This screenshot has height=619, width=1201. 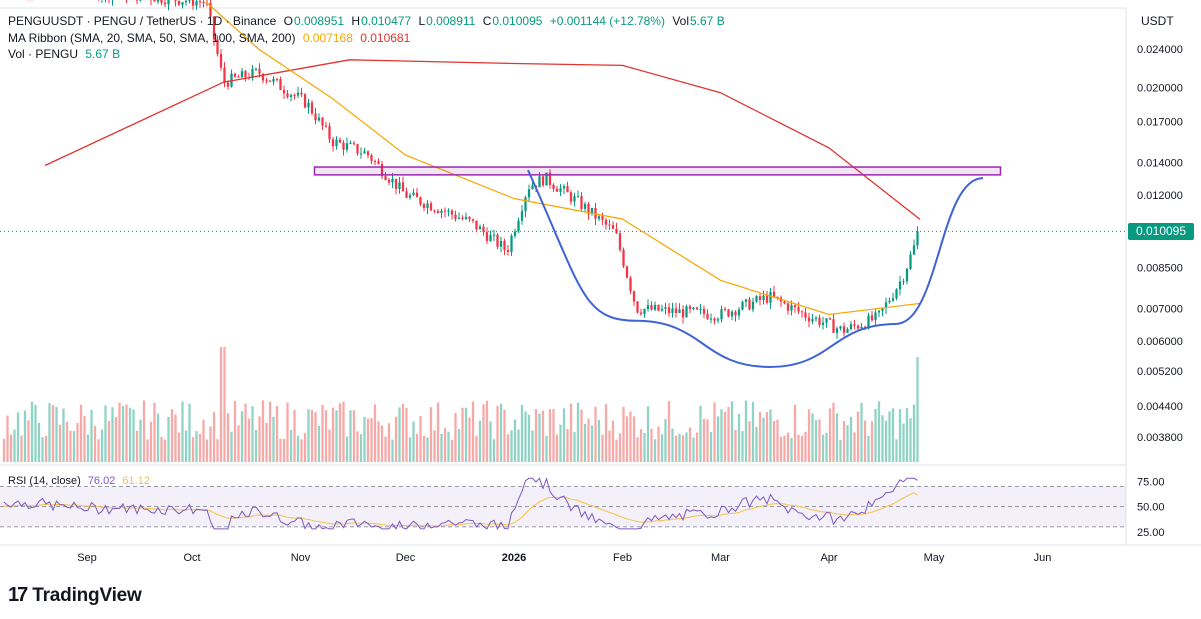 I want to click on price-tick-label: 0.005200, so click(x=1160, y=372).